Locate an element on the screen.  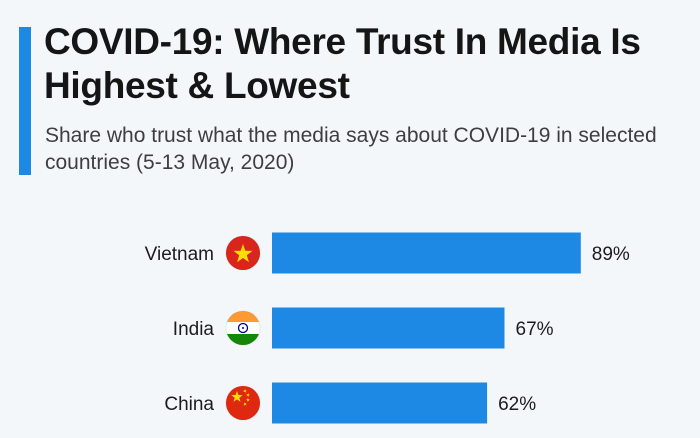
title-accent-bar is located at coordinates (25, 101).